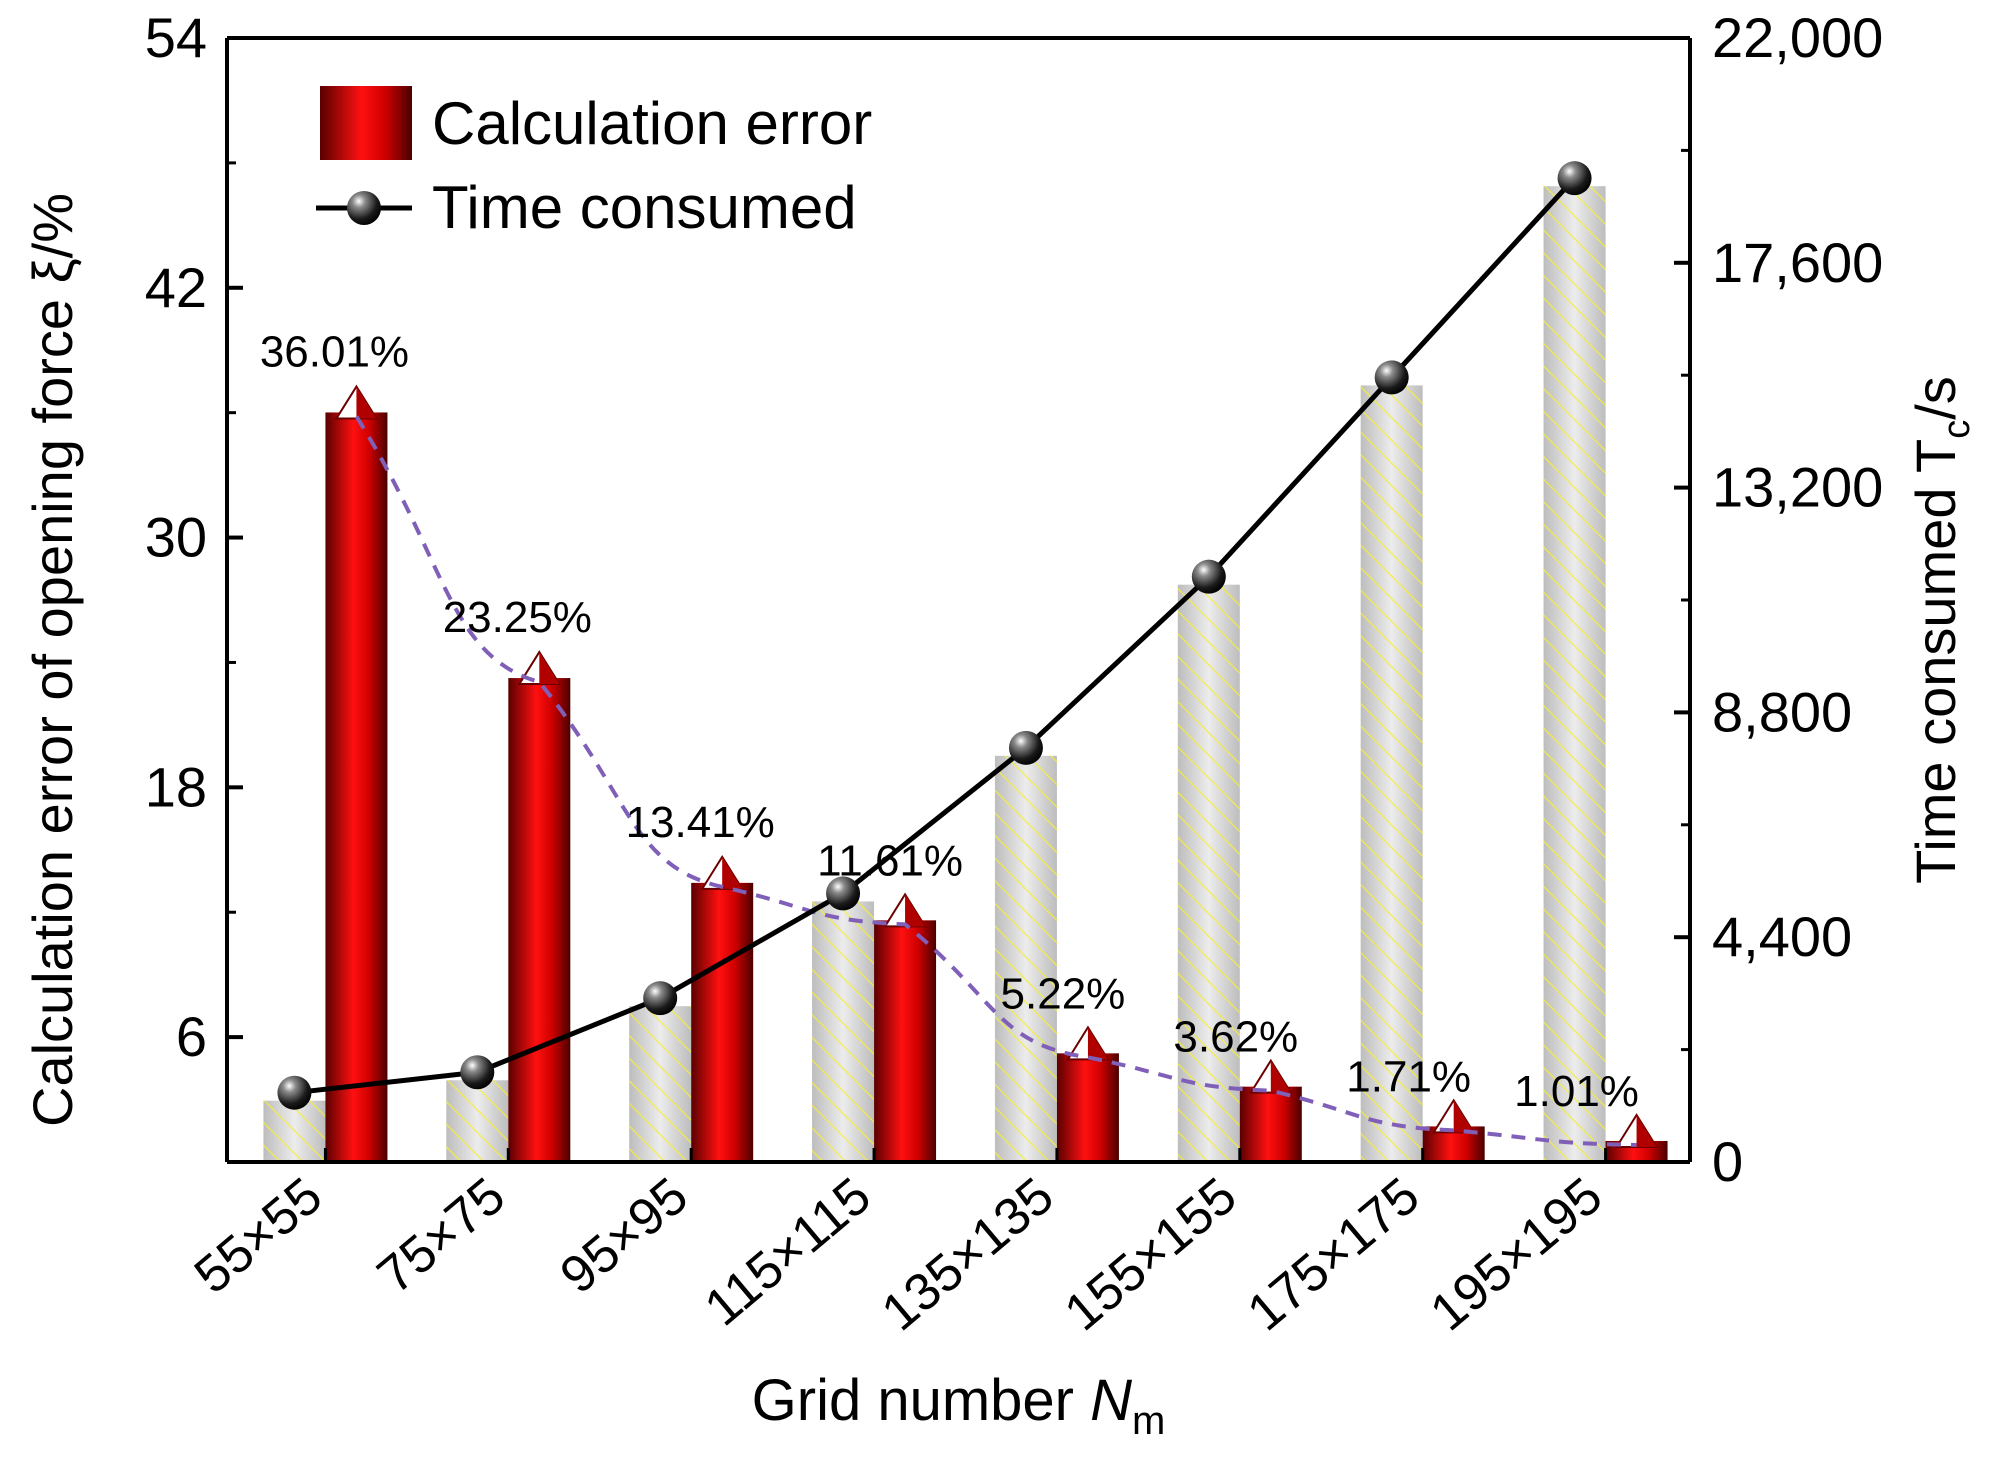  Describe the element at coordinates (1516, 1254) in the screenshot. I see `x-tick-label: 195×195` at that location.